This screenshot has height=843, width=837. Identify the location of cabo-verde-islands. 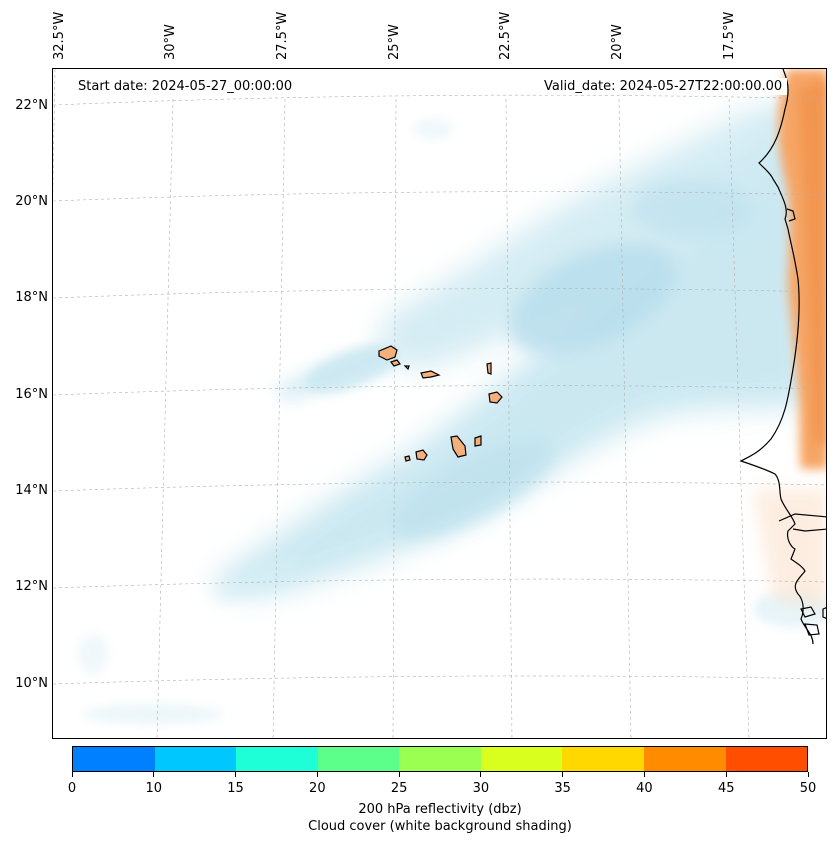
(440, 403).